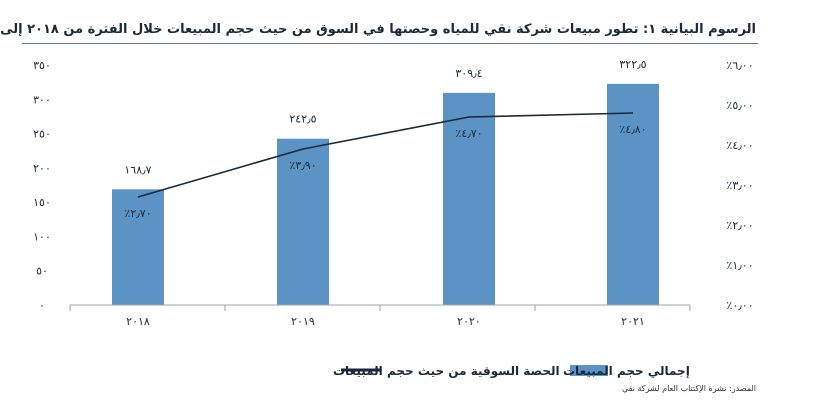 Image resolution: width=828 pixels, height=405 pixels. I want to click on y-right-tick-label: ٪١٫٠٠, so click(739, 265).